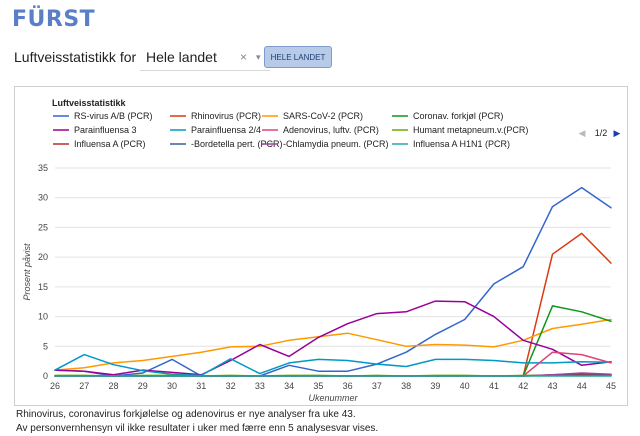 The image size is (640, 436). Describe the element at coordinates (470, 130) in the screenshot. I see `legend-entry: Humant metapneum.v.(PCR)` at that location.